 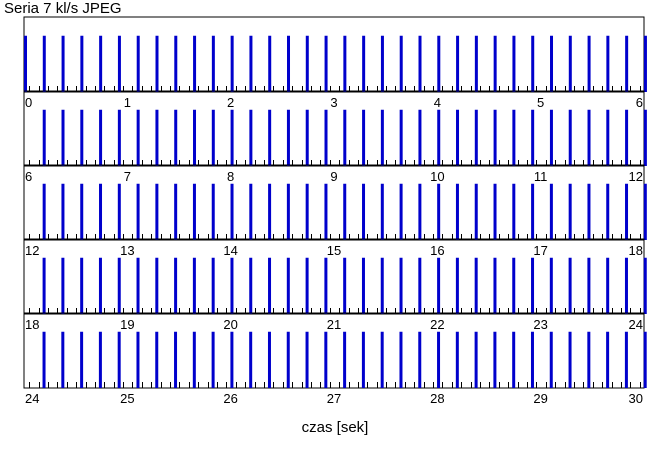 I want to click on tick-label: 15, so click(x=334, y=250).